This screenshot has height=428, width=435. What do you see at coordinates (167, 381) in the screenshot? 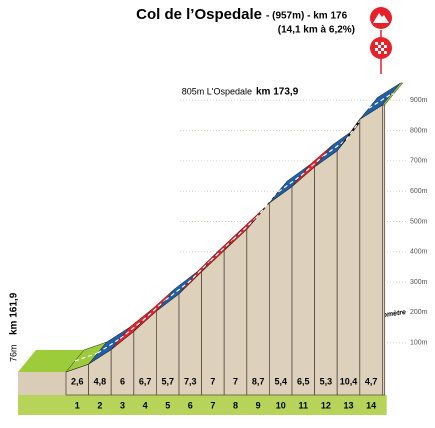
I see `value-label: 5,7` at bounding box center [167, 381].